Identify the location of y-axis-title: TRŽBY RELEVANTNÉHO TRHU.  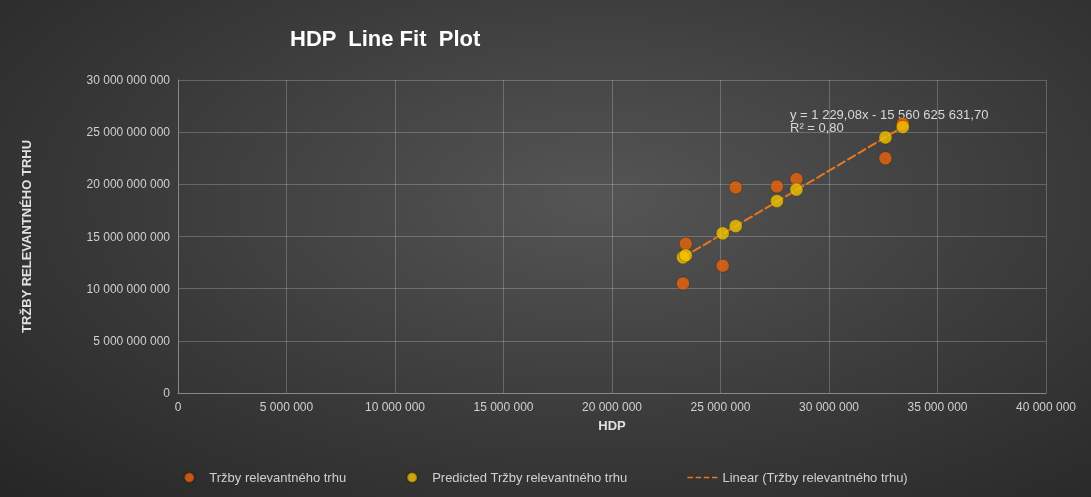
(26, 236).